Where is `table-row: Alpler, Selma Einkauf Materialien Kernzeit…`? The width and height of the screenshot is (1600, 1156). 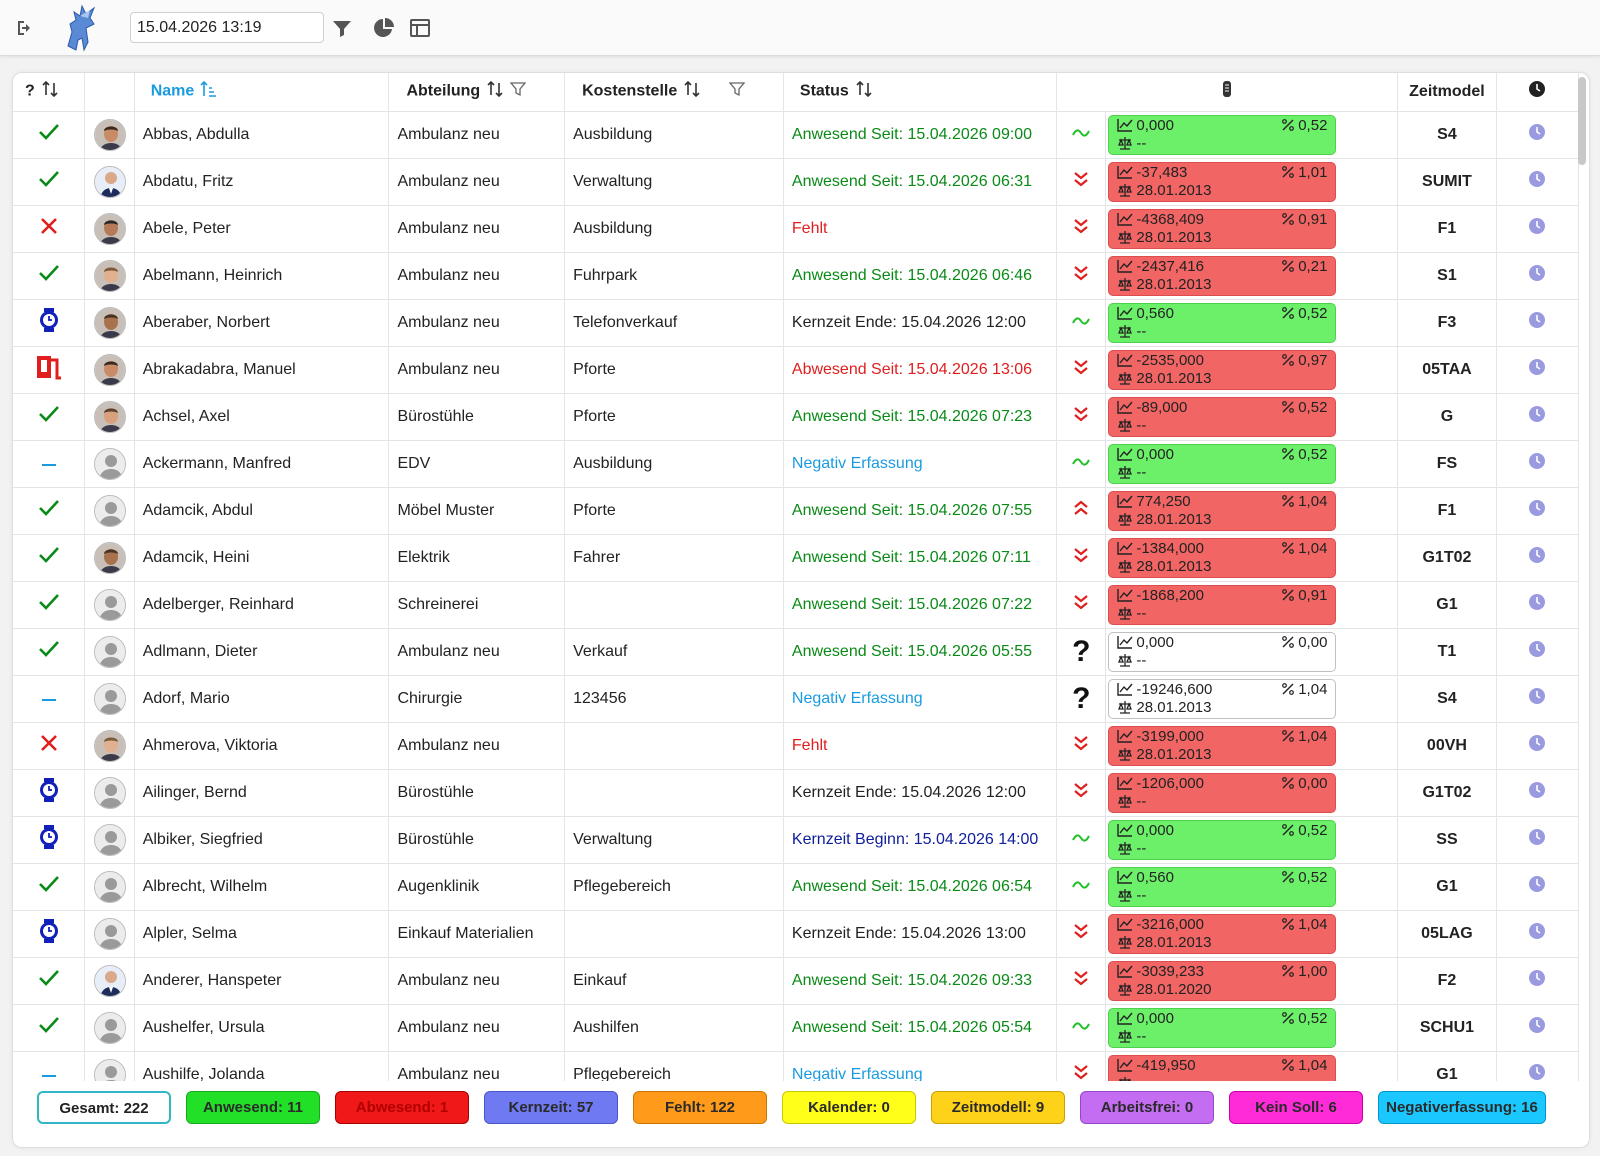
table-row: Alpler, Selma Einkauf Materialien Kernzeit… is located at coordinates (796, 934).